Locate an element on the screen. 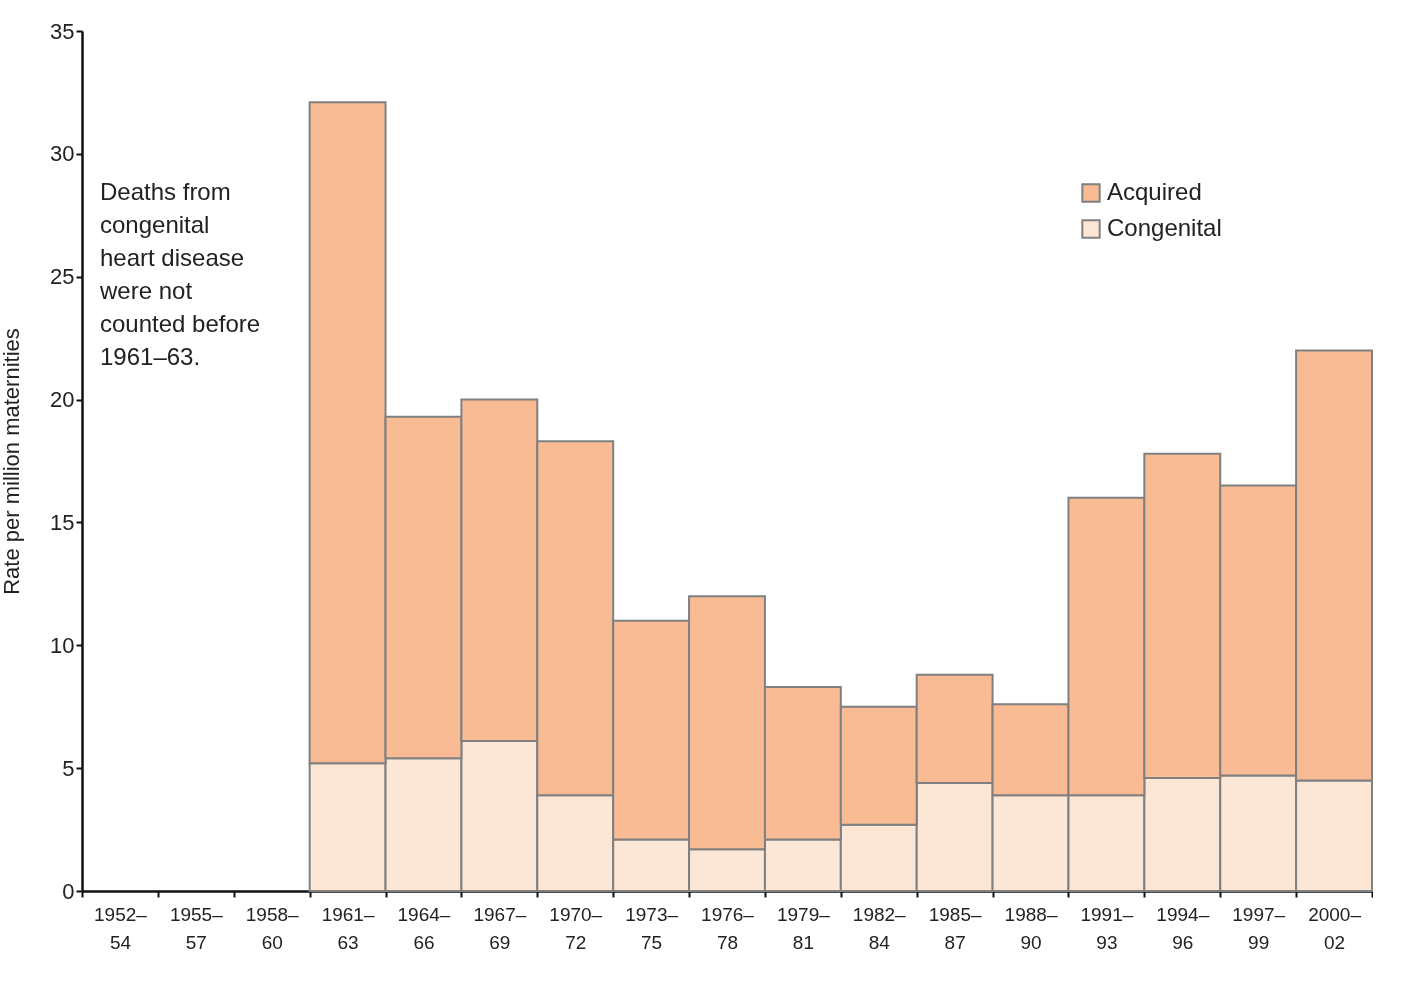 The image size is (1426, 983). x-tick-label: 1988– 90 is located at coordinates (1031, 928).